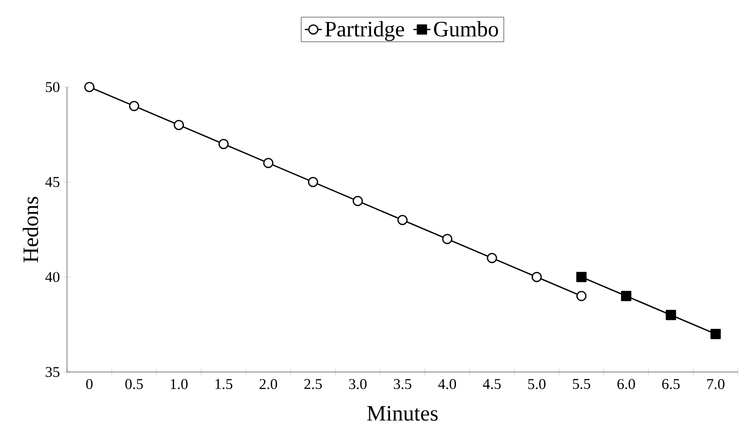 Image resolution: width=740 pixels, height=442 pixels. Describe the element at coordinates (313, 384) in the screenshot. I see `x-tick-label: 2.5` at that location.